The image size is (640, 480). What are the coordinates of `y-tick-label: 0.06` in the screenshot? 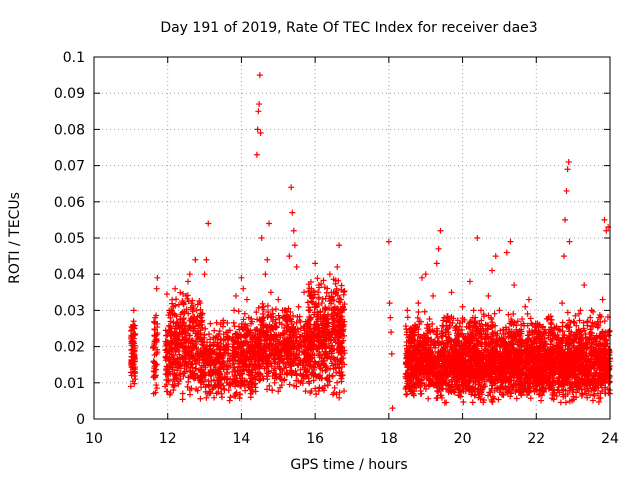 It's located at (69, 203).